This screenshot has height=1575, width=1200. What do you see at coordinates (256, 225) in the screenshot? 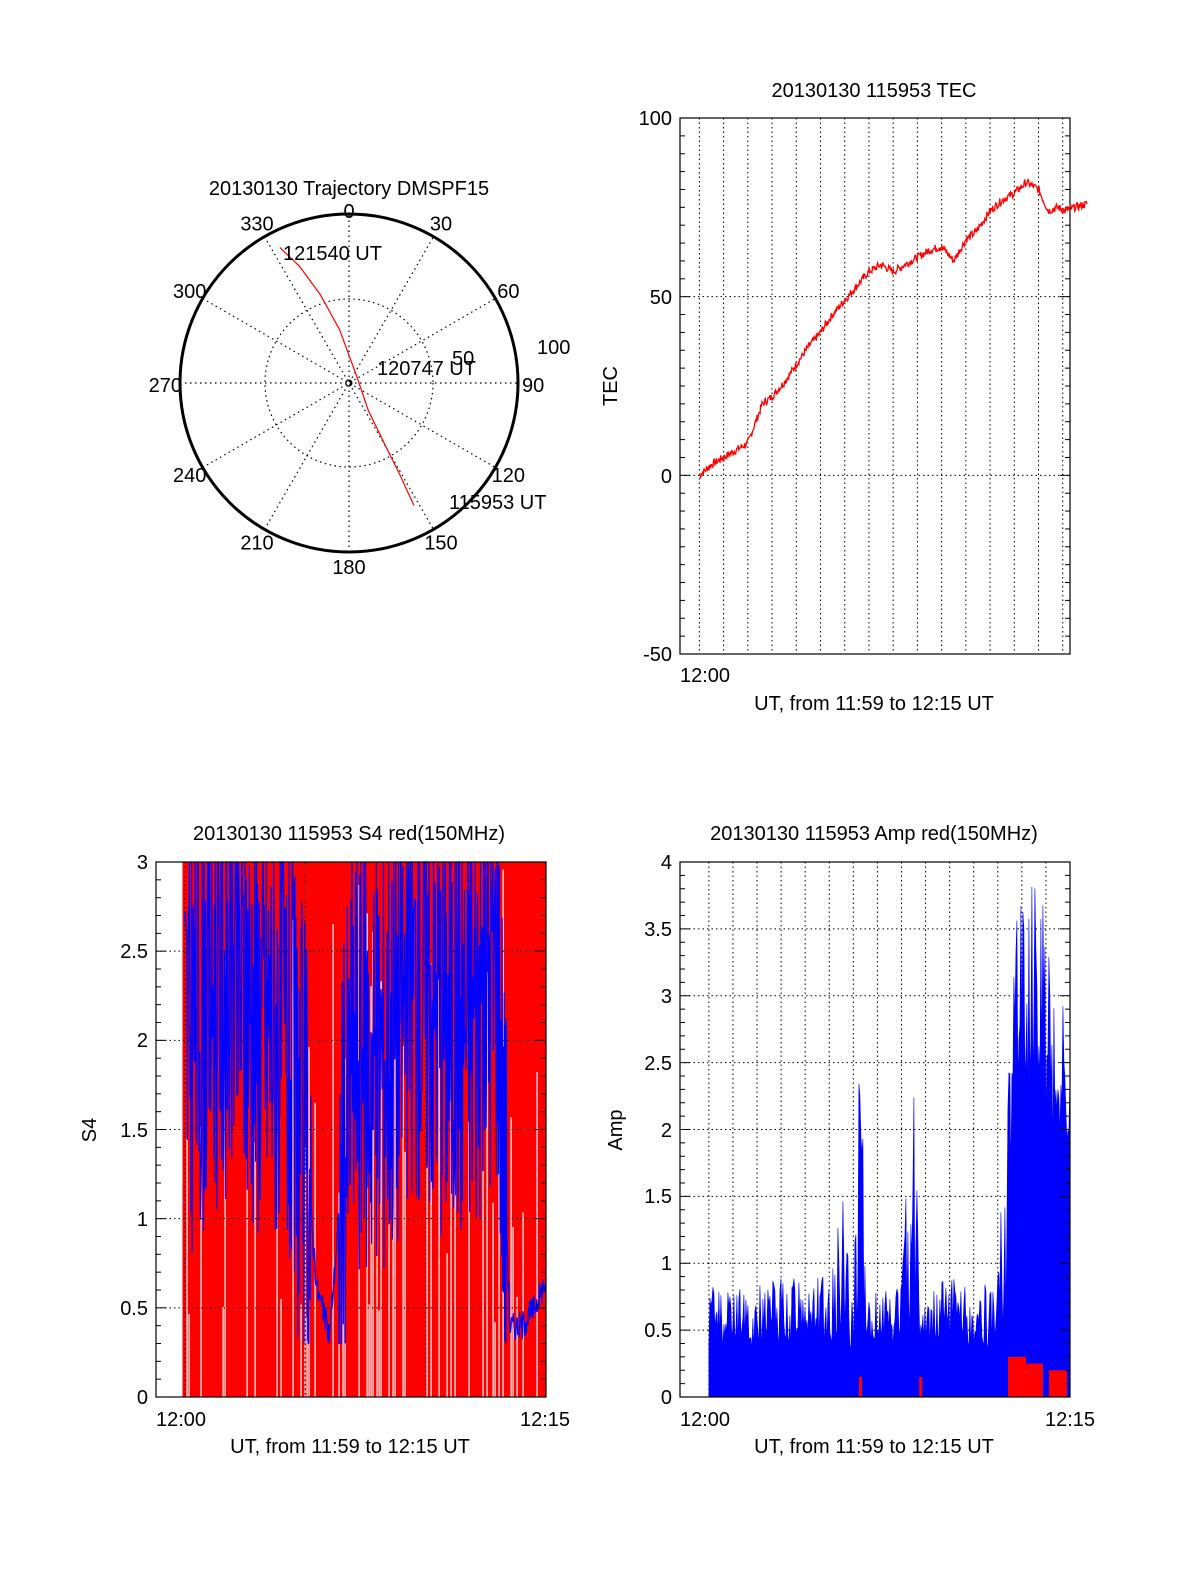
I see `polar-azimuth-label: 330` at bounding box center [256, 225].